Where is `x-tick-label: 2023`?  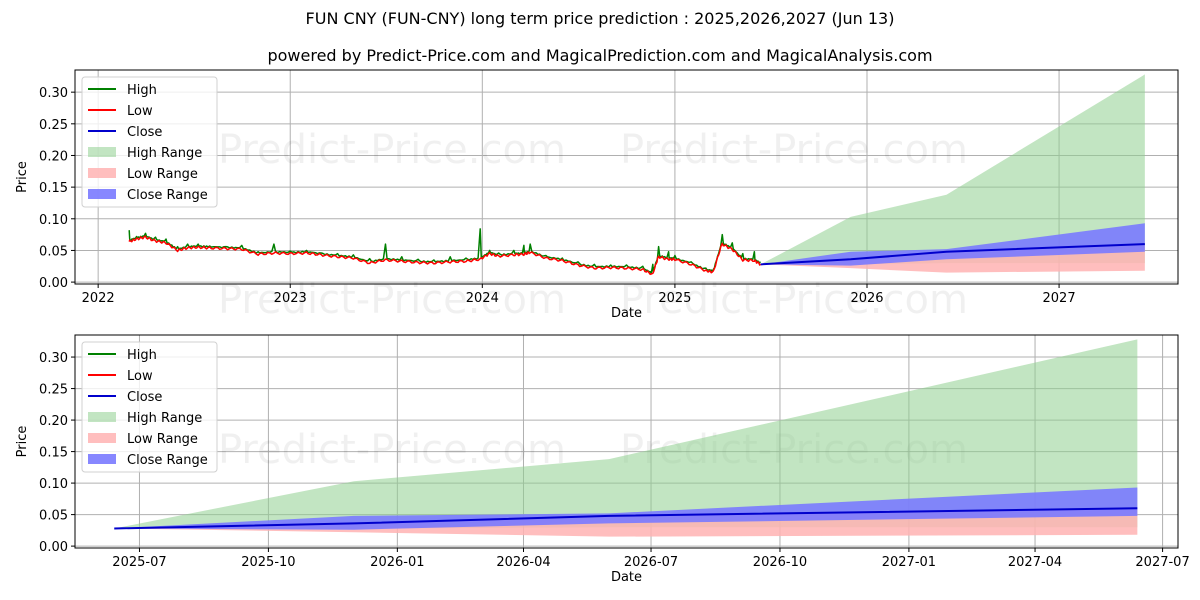 x-tick-label: 2023 is located at coordinates (290, 298).